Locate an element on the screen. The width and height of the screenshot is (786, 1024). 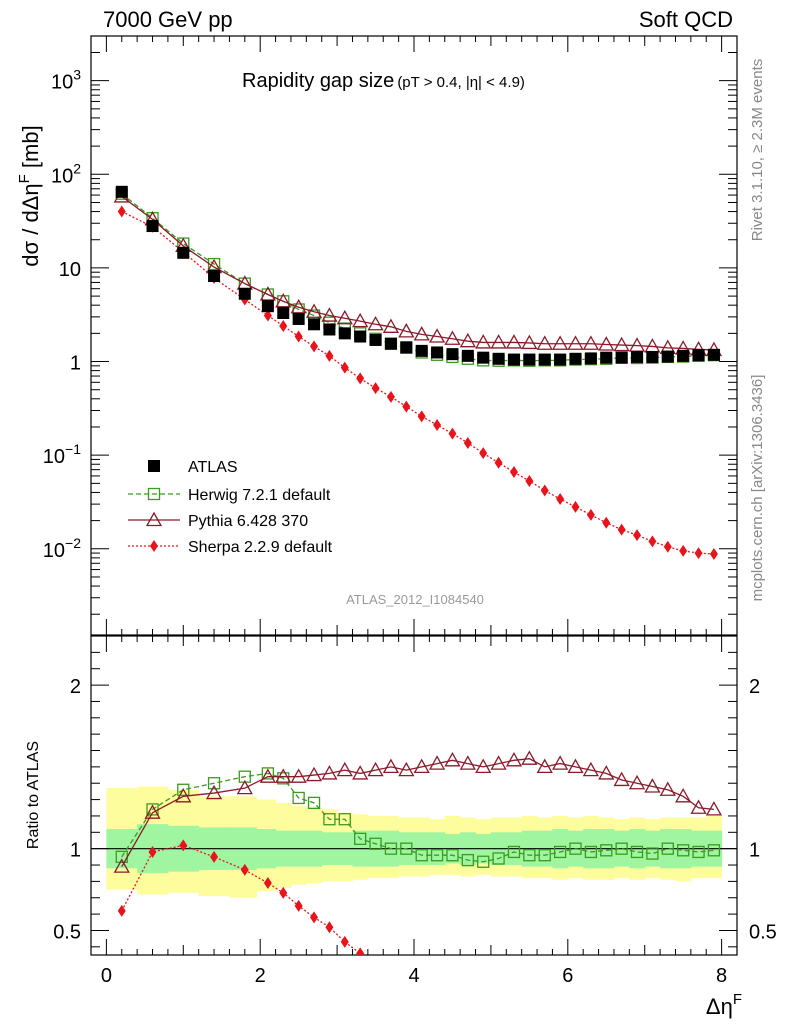
ratio-y-tick-label-right: 2 is located at coordinates (754, 687).